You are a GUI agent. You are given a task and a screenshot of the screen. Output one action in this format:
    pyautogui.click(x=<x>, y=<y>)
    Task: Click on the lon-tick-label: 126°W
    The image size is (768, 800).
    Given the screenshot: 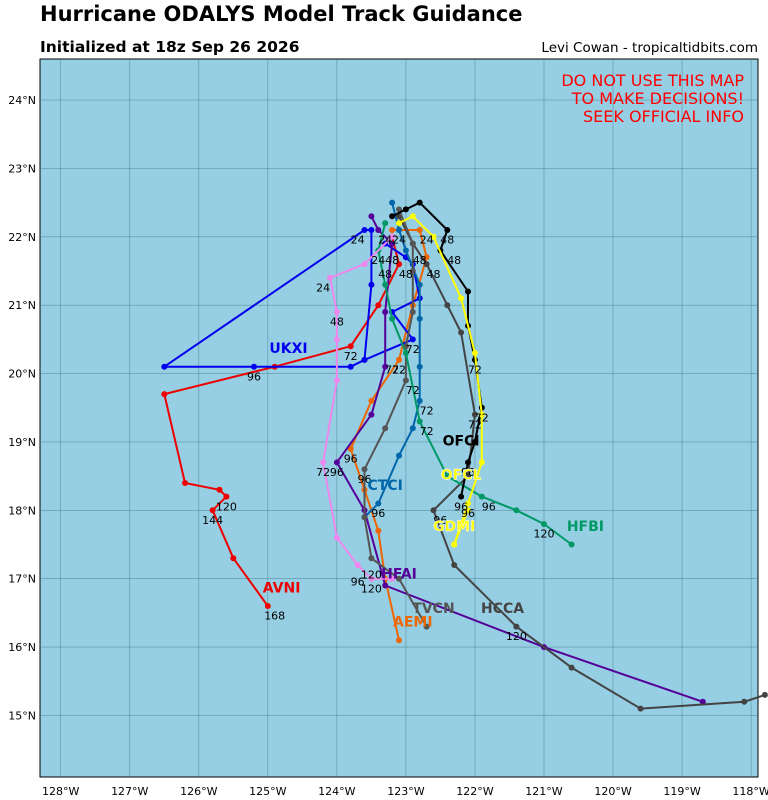 What is the action you would take?
    pyautogui.click(x=198, y=791)
    